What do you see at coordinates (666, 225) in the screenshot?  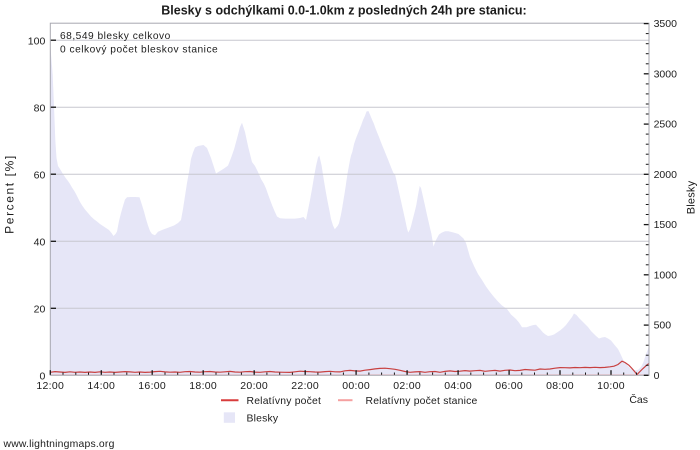 I see `svg-text: 1500` at bounding box center [666, 225].